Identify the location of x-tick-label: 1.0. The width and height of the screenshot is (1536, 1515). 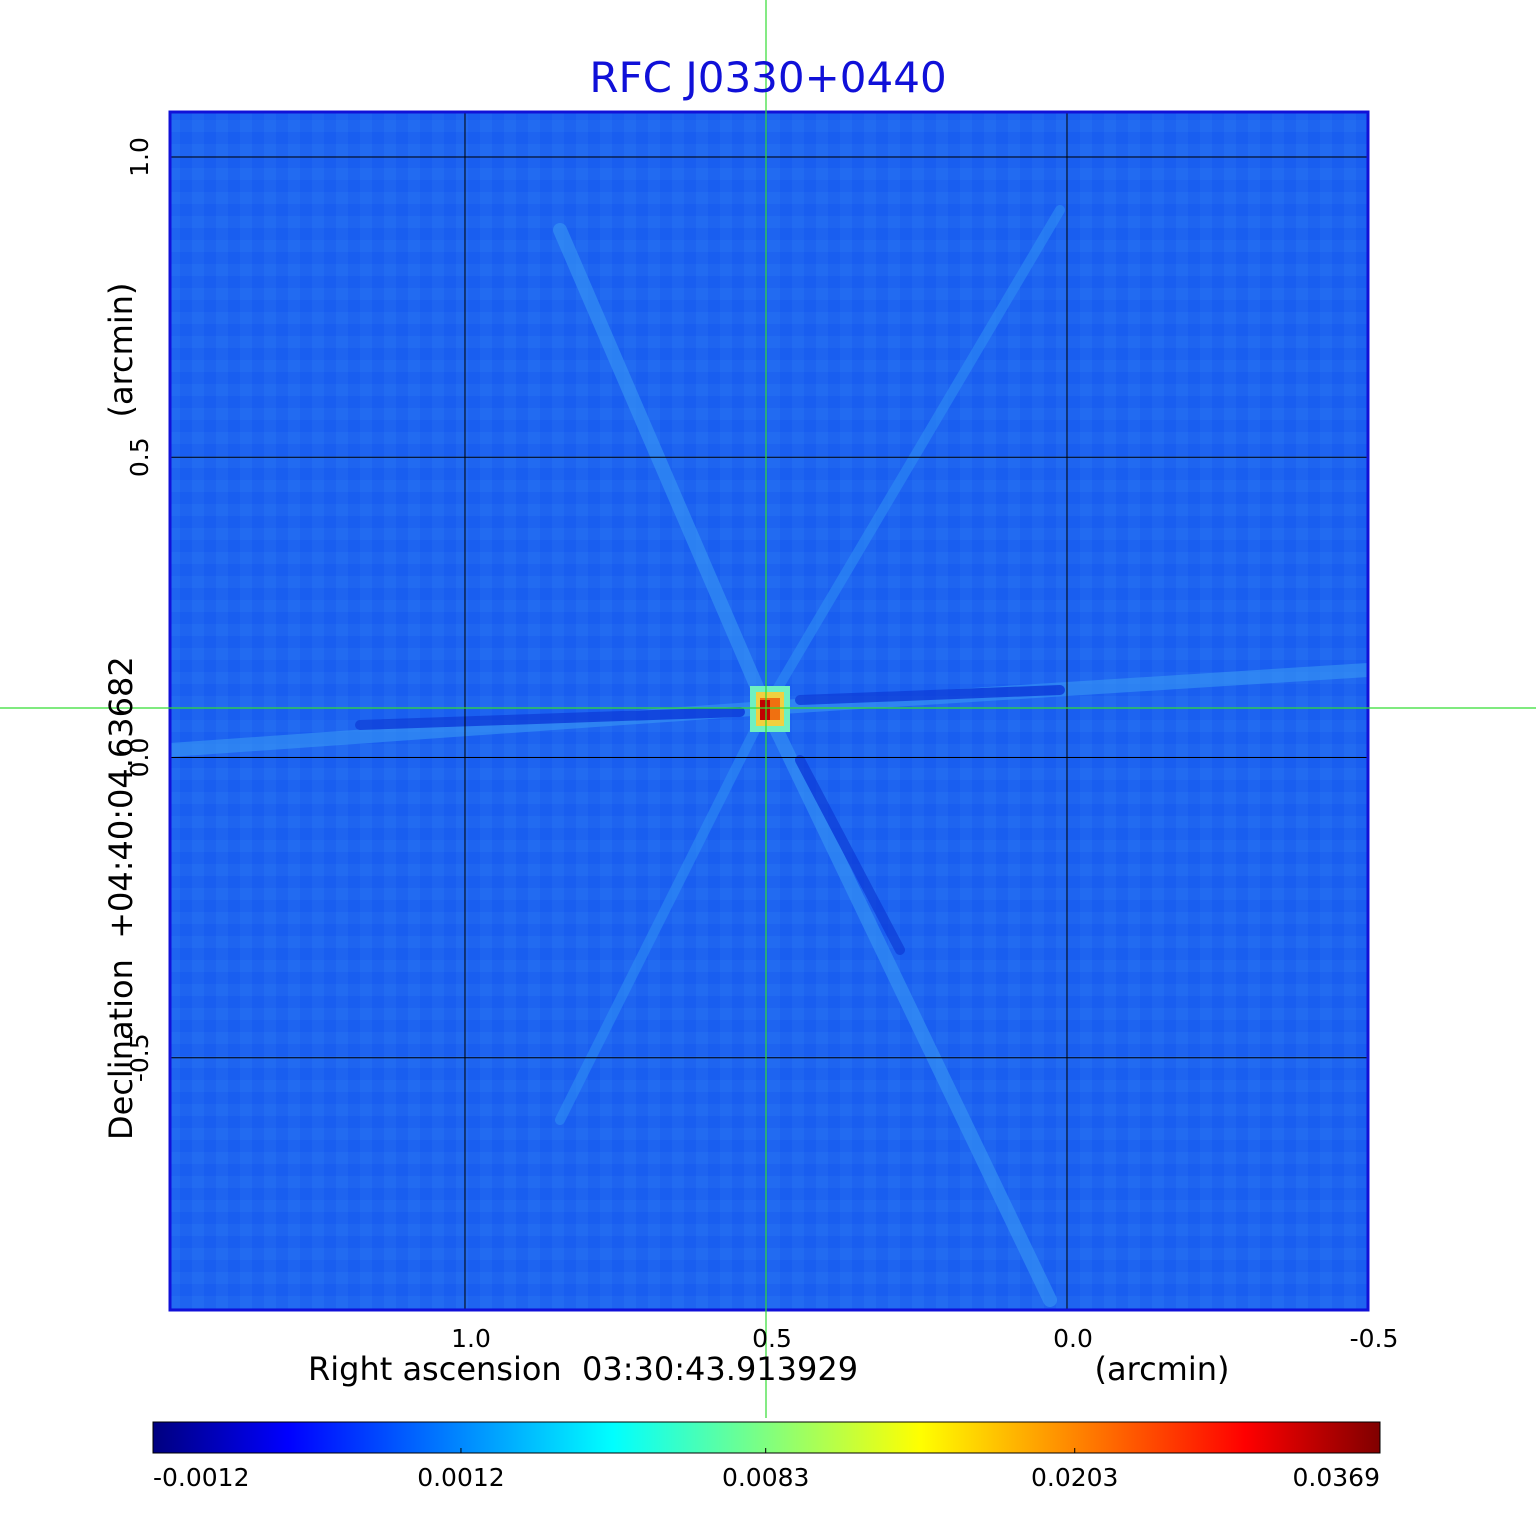
(471, 1338).